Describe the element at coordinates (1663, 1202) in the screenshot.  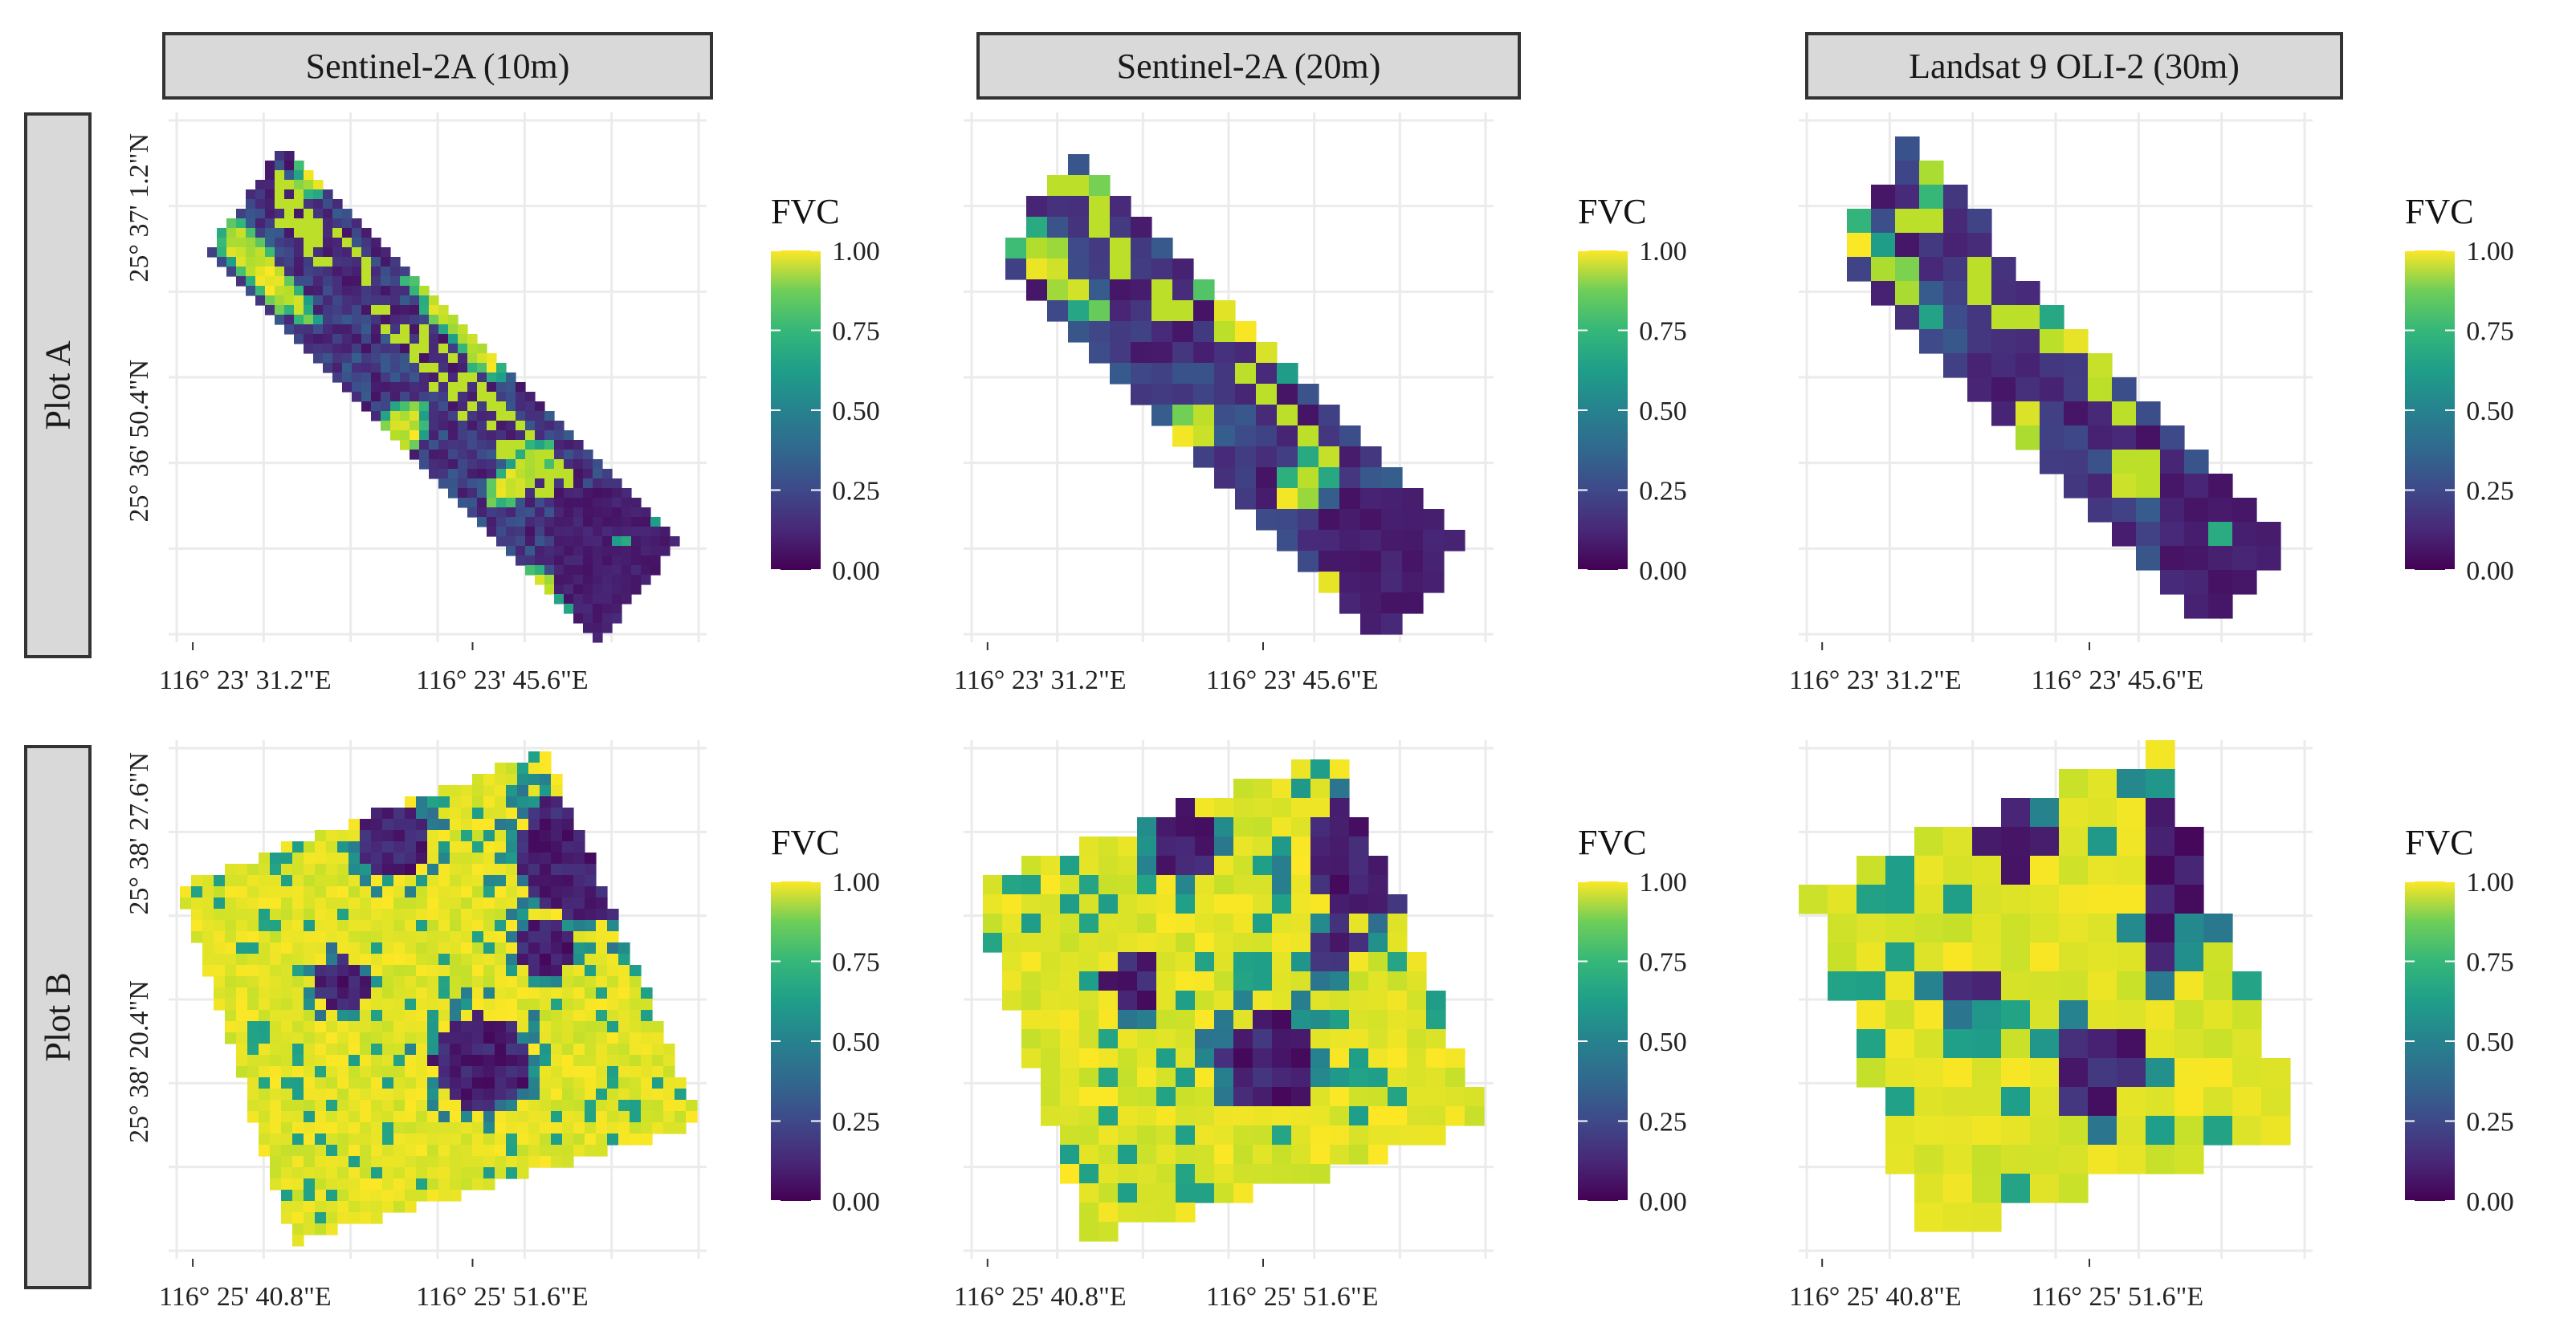
I see `legend-tick-label: 0.00` at that location.